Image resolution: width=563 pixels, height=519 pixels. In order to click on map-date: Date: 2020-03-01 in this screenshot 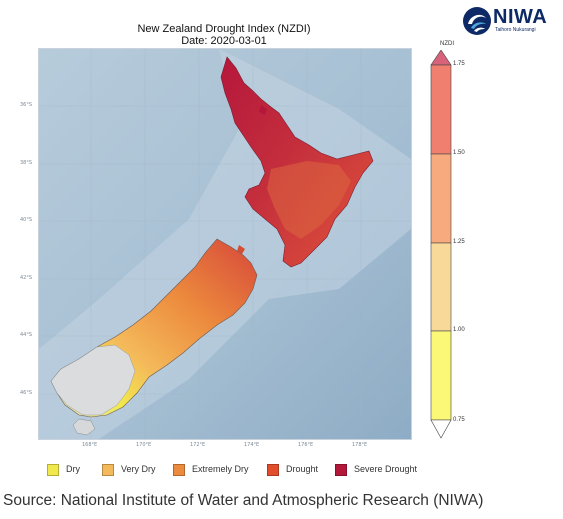, I will do `click(224, 41)`.